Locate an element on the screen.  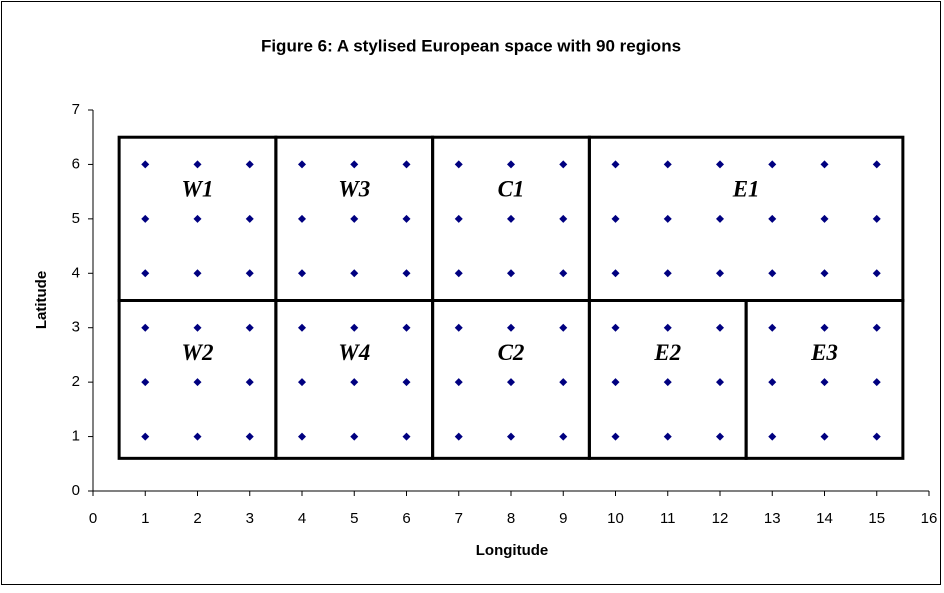
x-tick-label: 11 is located at coordinates (668, 518).